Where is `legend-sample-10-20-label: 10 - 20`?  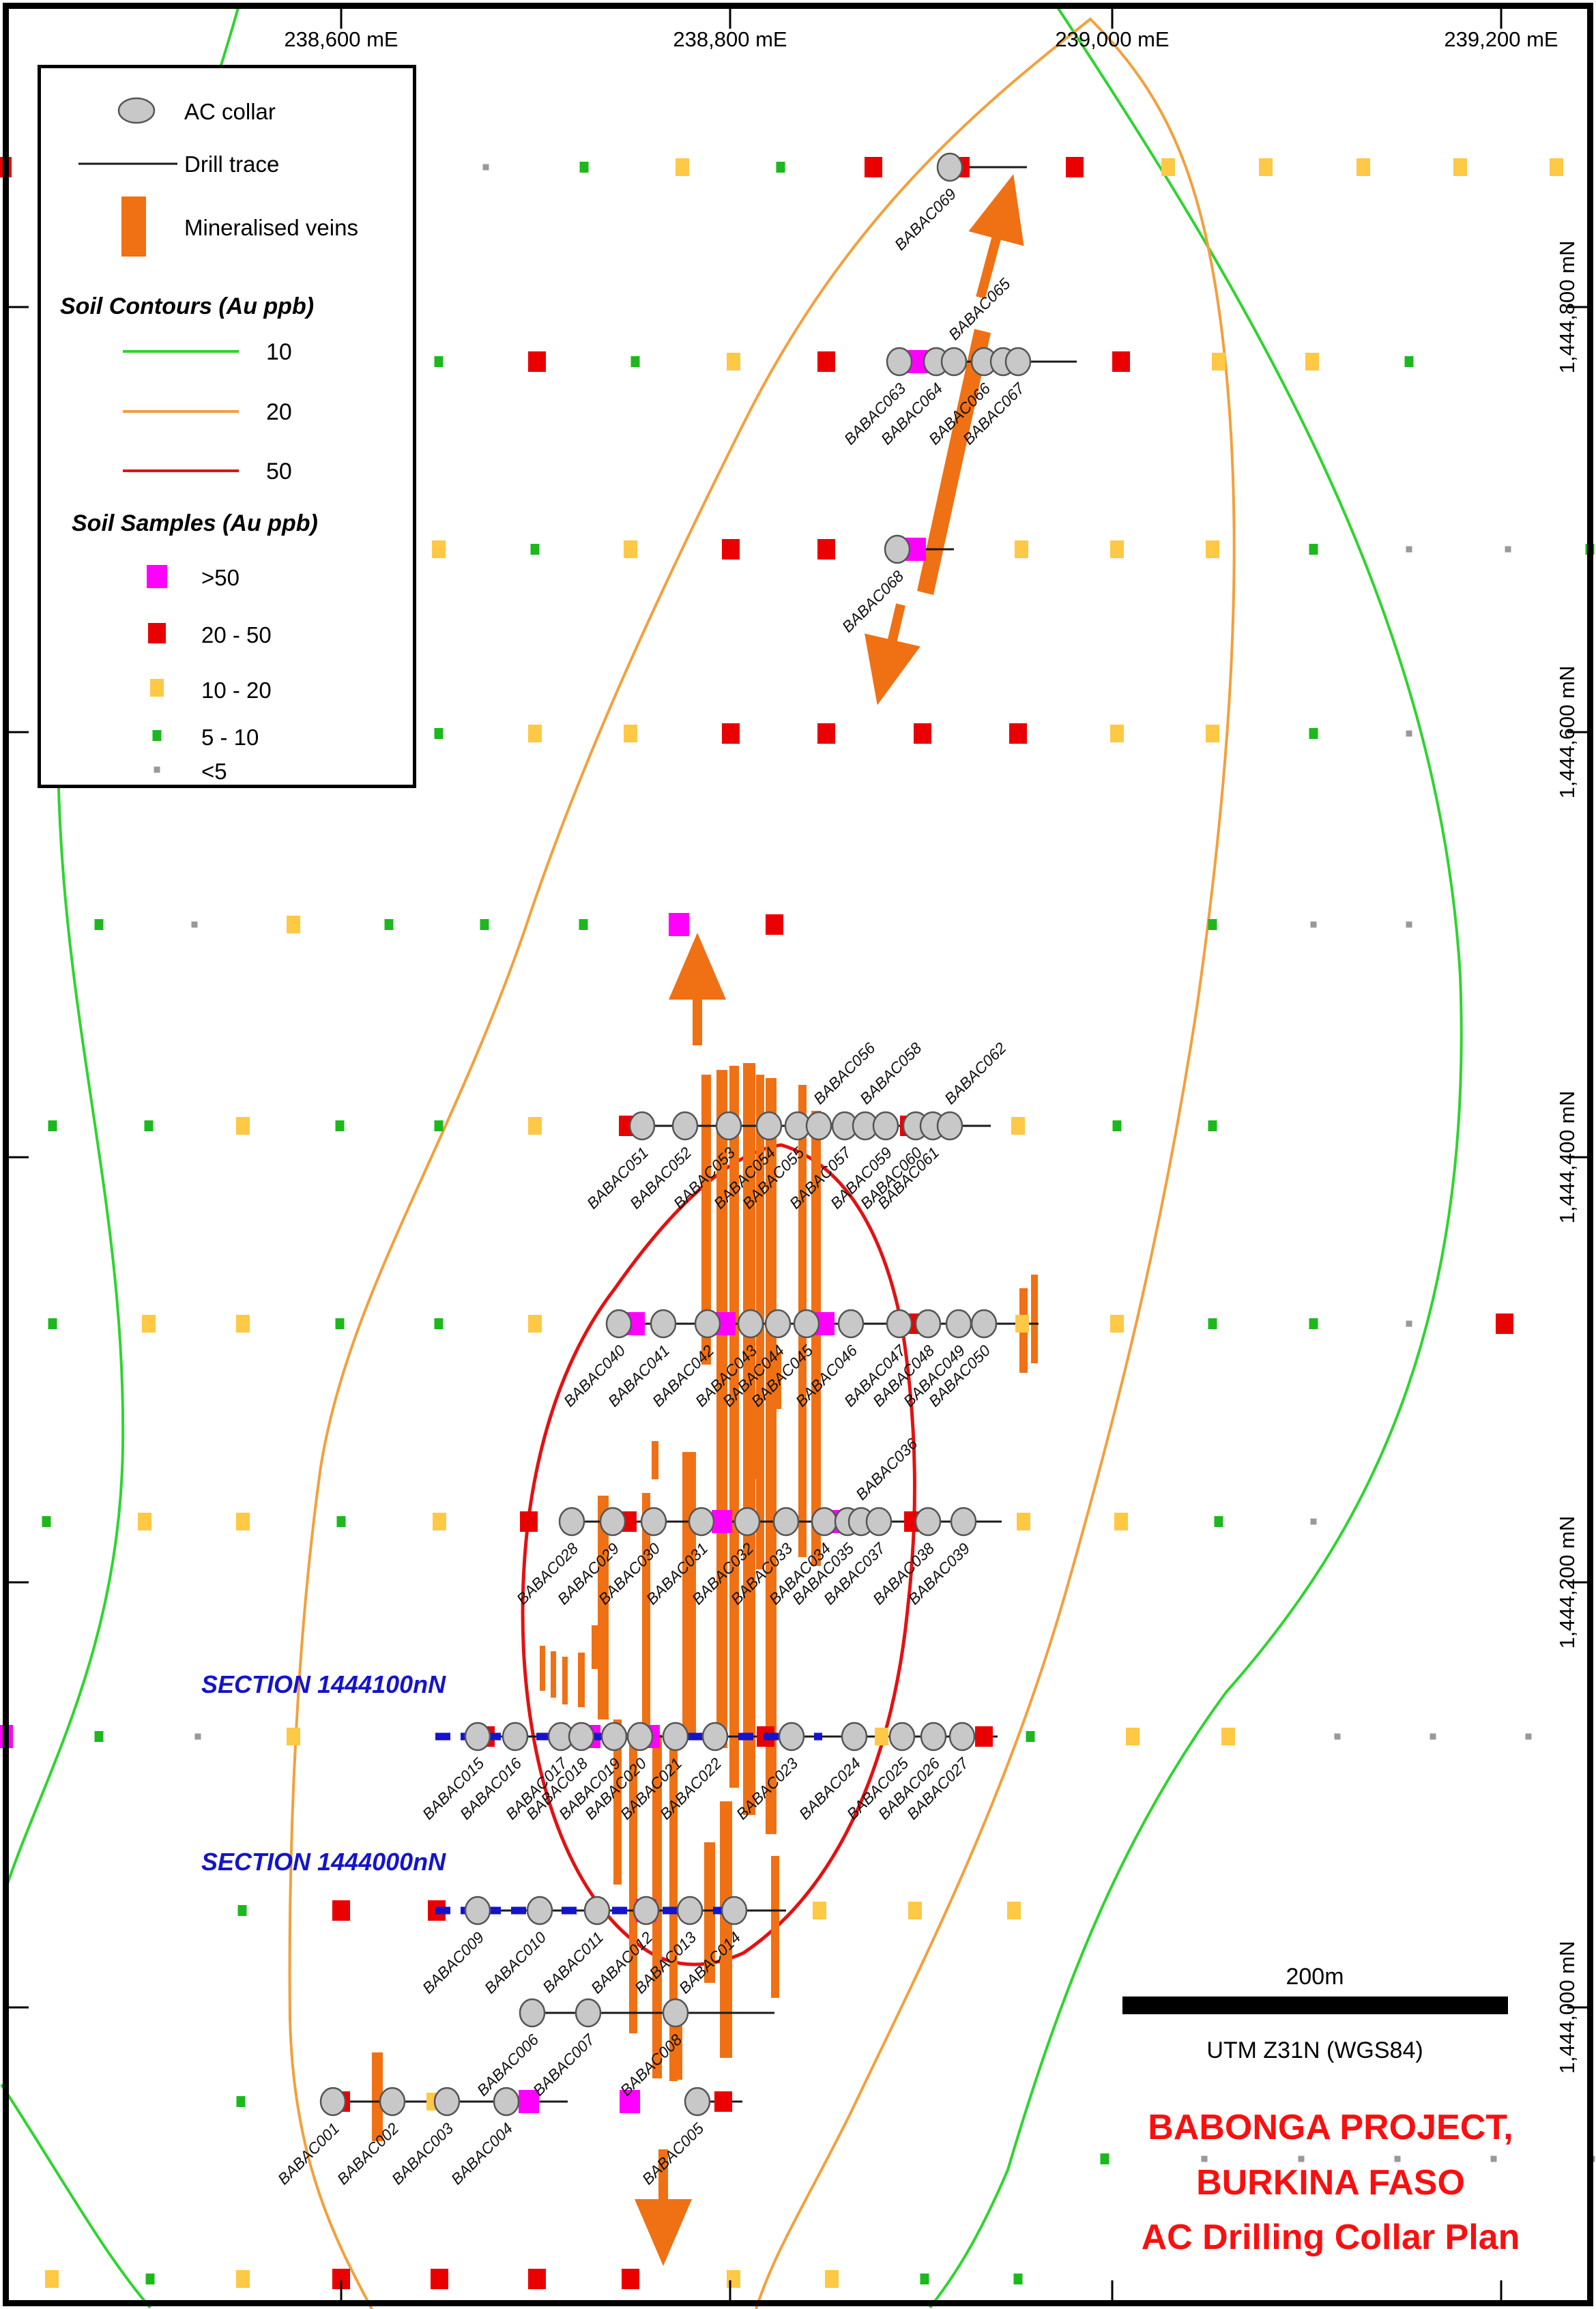
legend-sample-10-20-label: 10 - 20 is located at coordinates (236, 690).